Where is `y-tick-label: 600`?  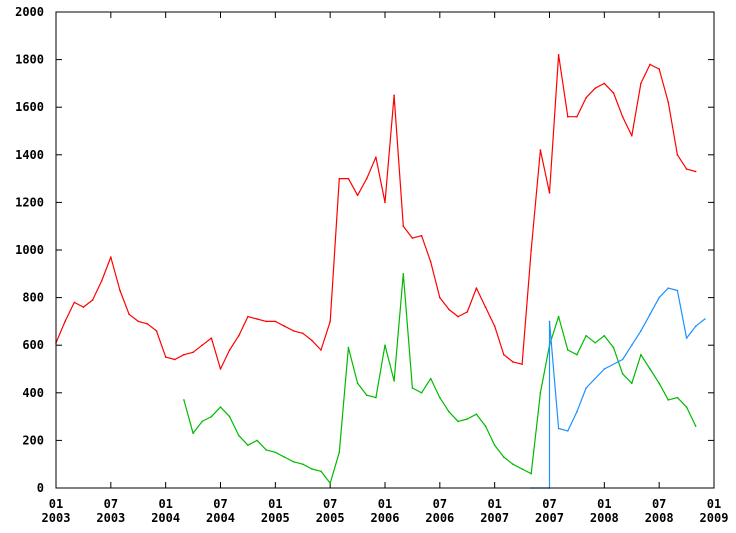
y-tick-label: 600 is located at coordinates (33, 345).